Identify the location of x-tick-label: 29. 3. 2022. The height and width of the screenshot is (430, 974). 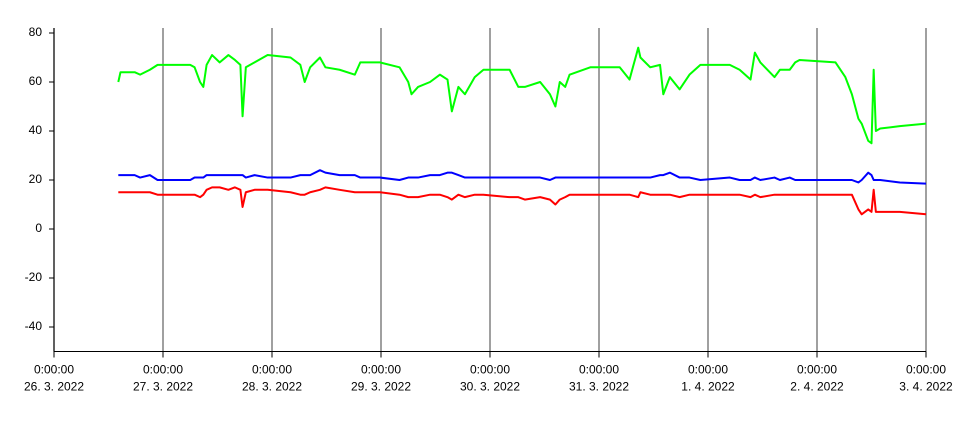
(381, 387).